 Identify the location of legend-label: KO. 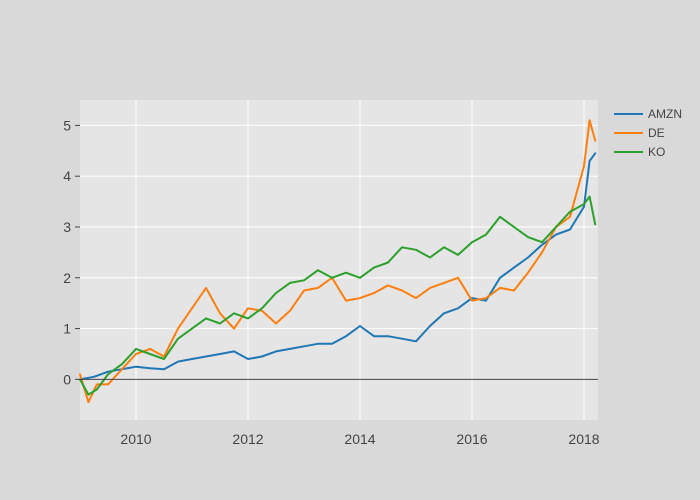
(656, 152).